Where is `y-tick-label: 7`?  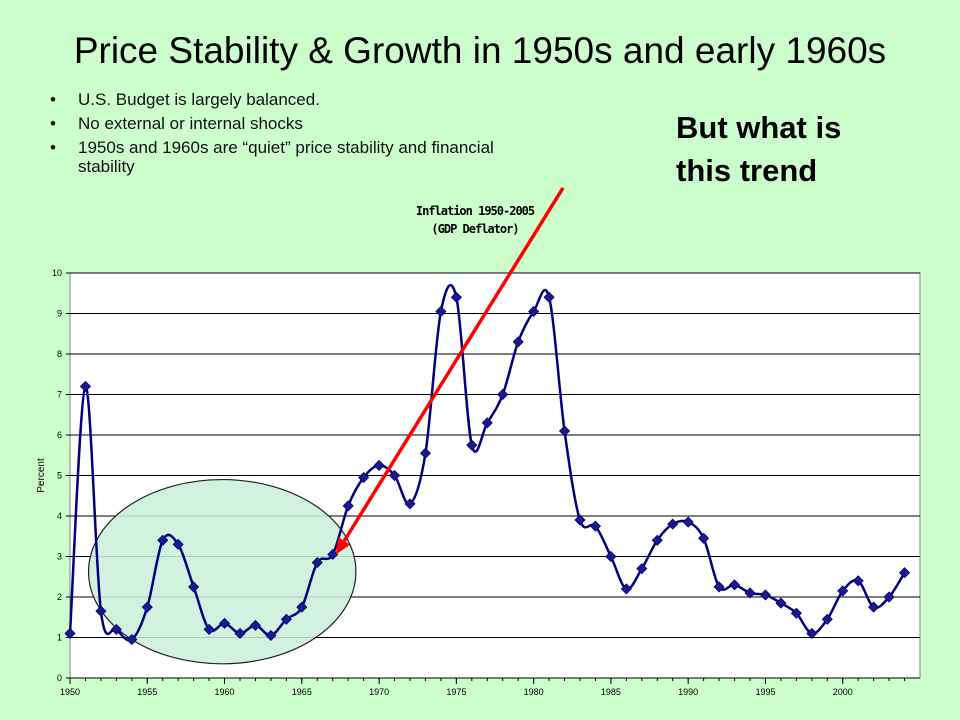
y-tick-label: 7 is located at coordinates (59, 395).